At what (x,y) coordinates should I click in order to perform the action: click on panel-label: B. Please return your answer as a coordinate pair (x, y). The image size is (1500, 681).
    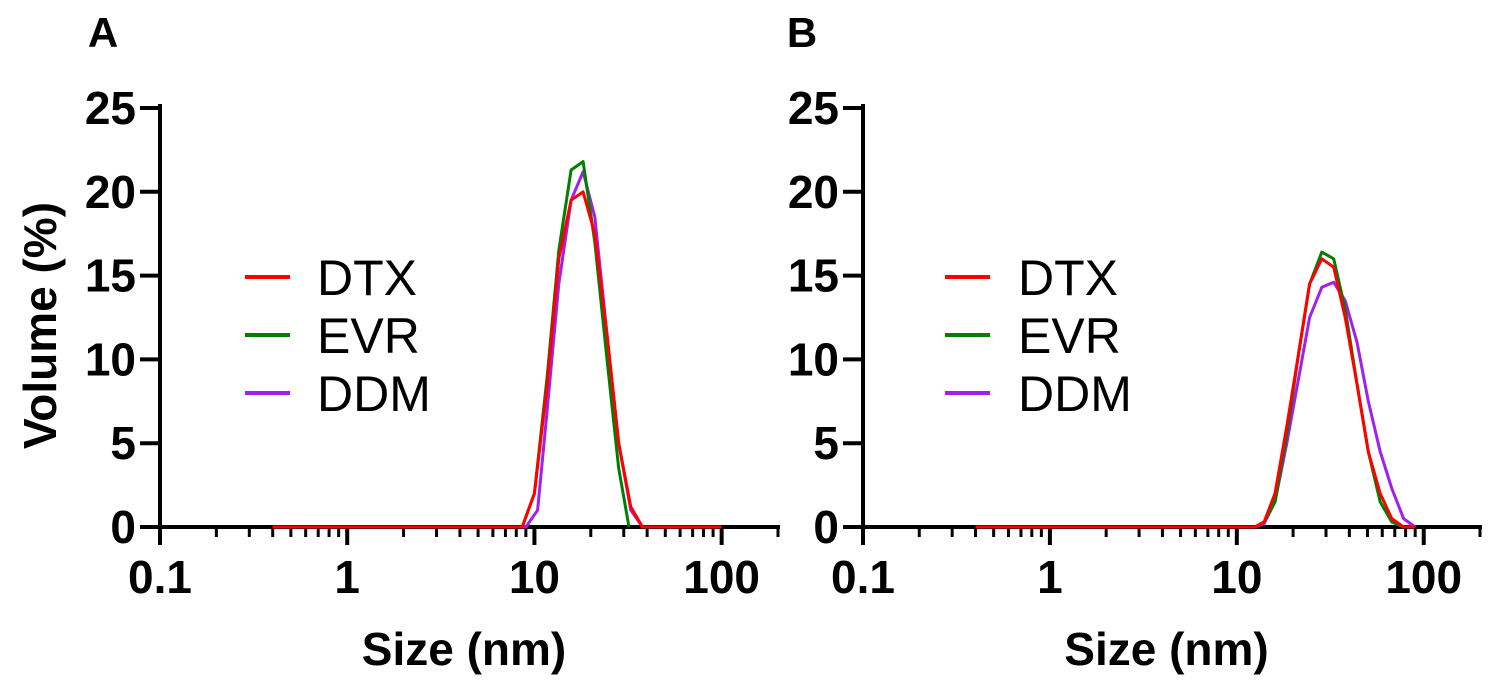
    Looking at the image, I should click on (802, 32).